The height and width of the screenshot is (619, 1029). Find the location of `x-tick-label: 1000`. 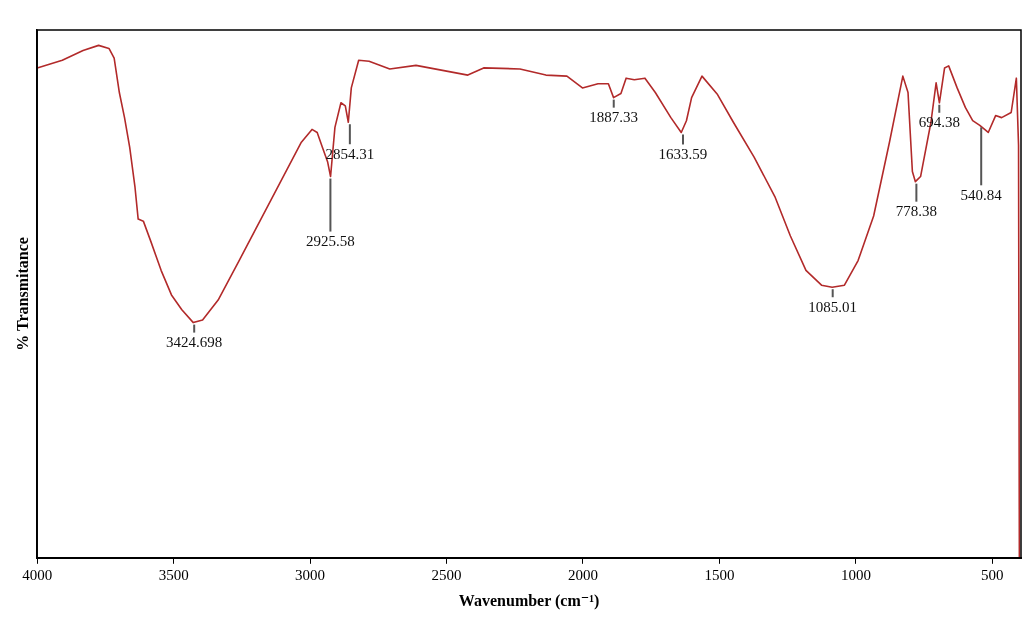

x-tick-label: 1000 is located at coordinates (855, 574).